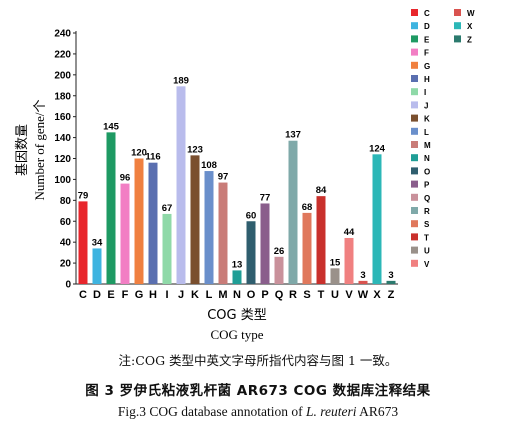  Describe the element at coordinates (377, 148) in the screenshot. I see `bar-value-label: 124` at that location.